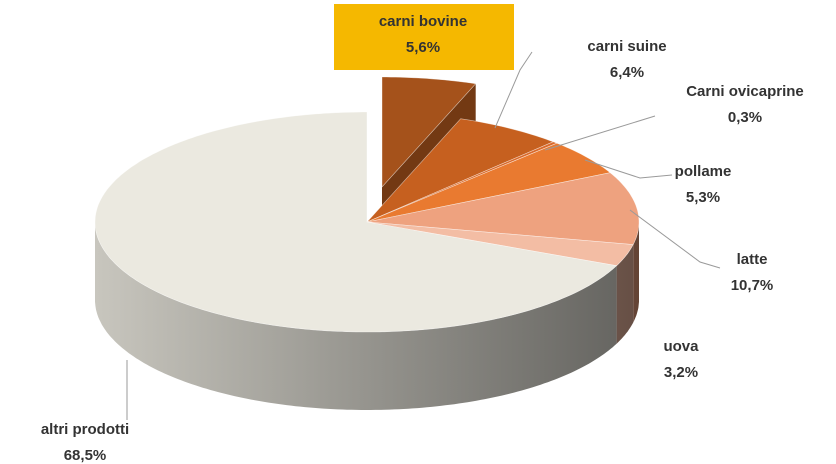  What do you see at coordinates (745, 117) in the screenshot?
I see `slice-value-label: 0,3%` at bounding box center [745, 117].